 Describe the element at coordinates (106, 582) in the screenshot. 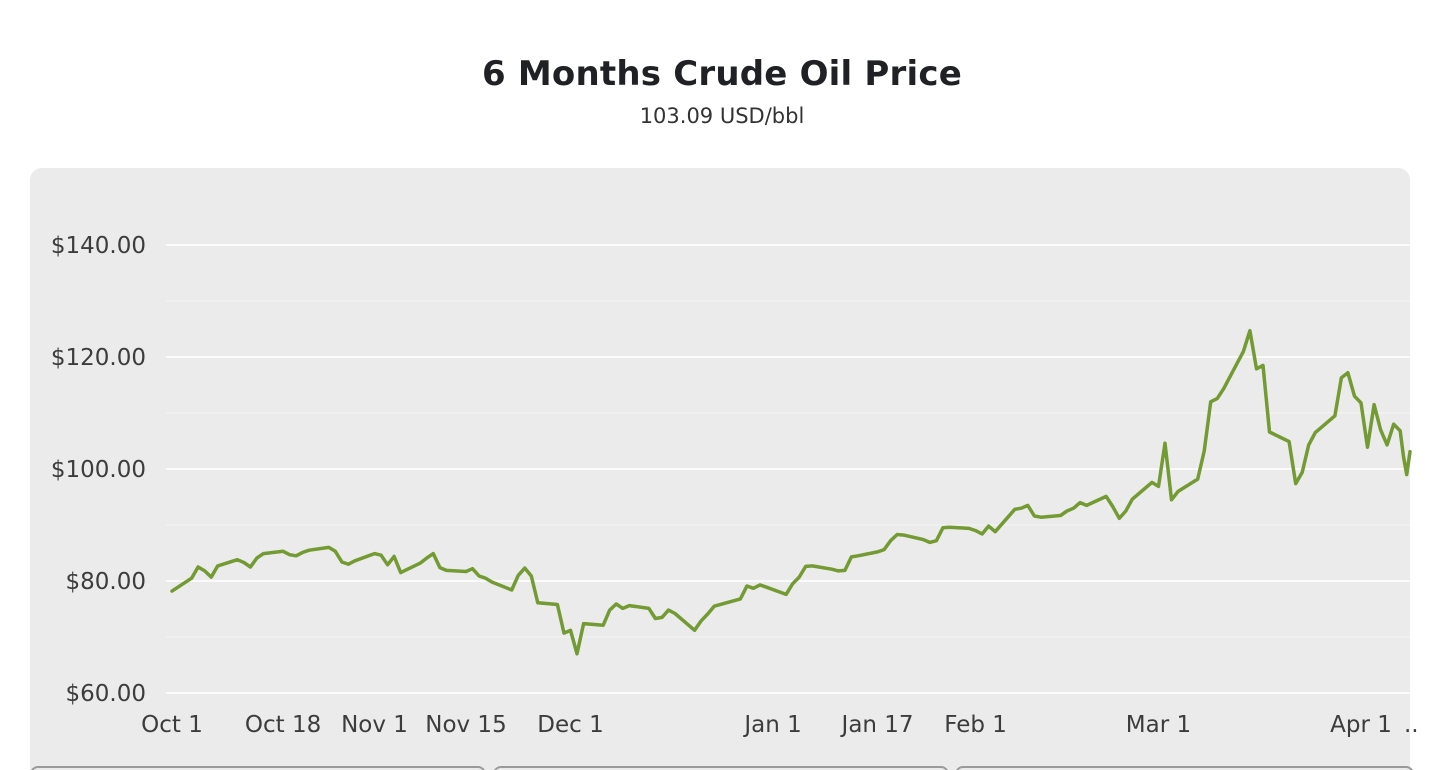

I see `y-tick-label: $80.00` at that location.